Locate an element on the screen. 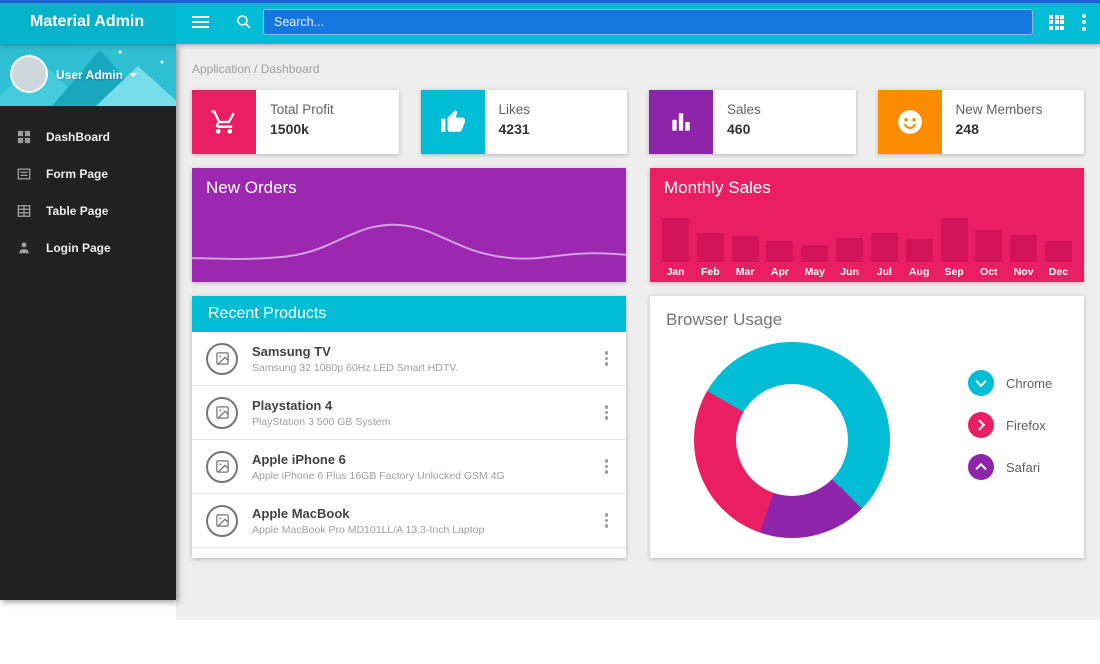 Image resolution: width=1100 pixels, height=664 pixels. chart-title: Browser Usage is located at coordinates (724, 319).